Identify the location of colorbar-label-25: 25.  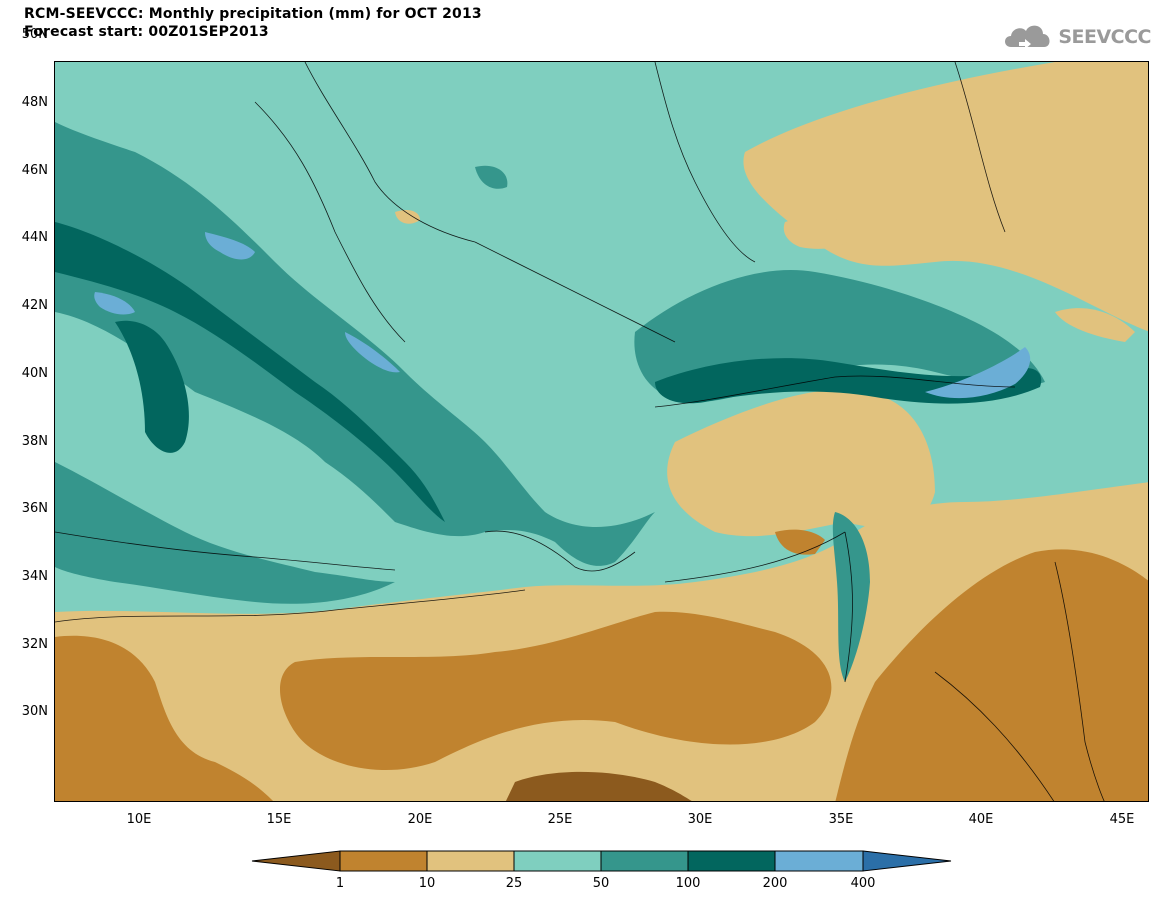
(514, 883).